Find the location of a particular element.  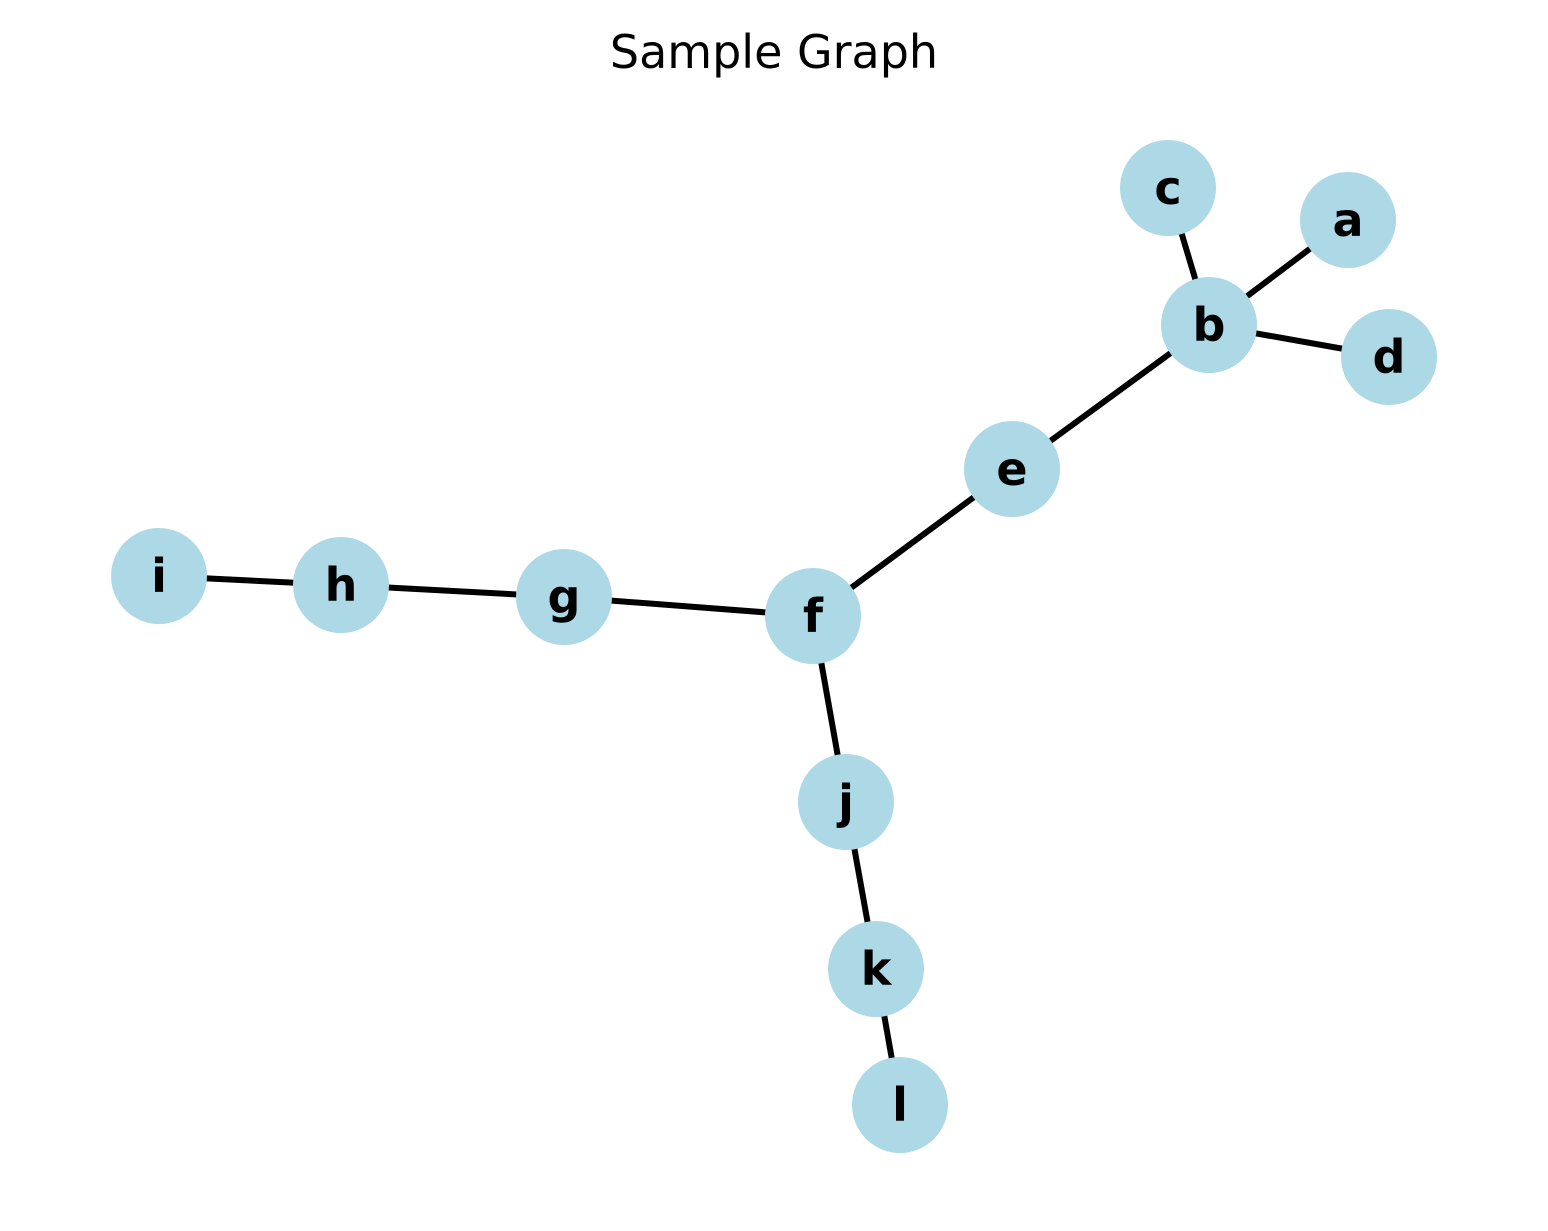

node-circle-i is located at coordinates (159, 576).